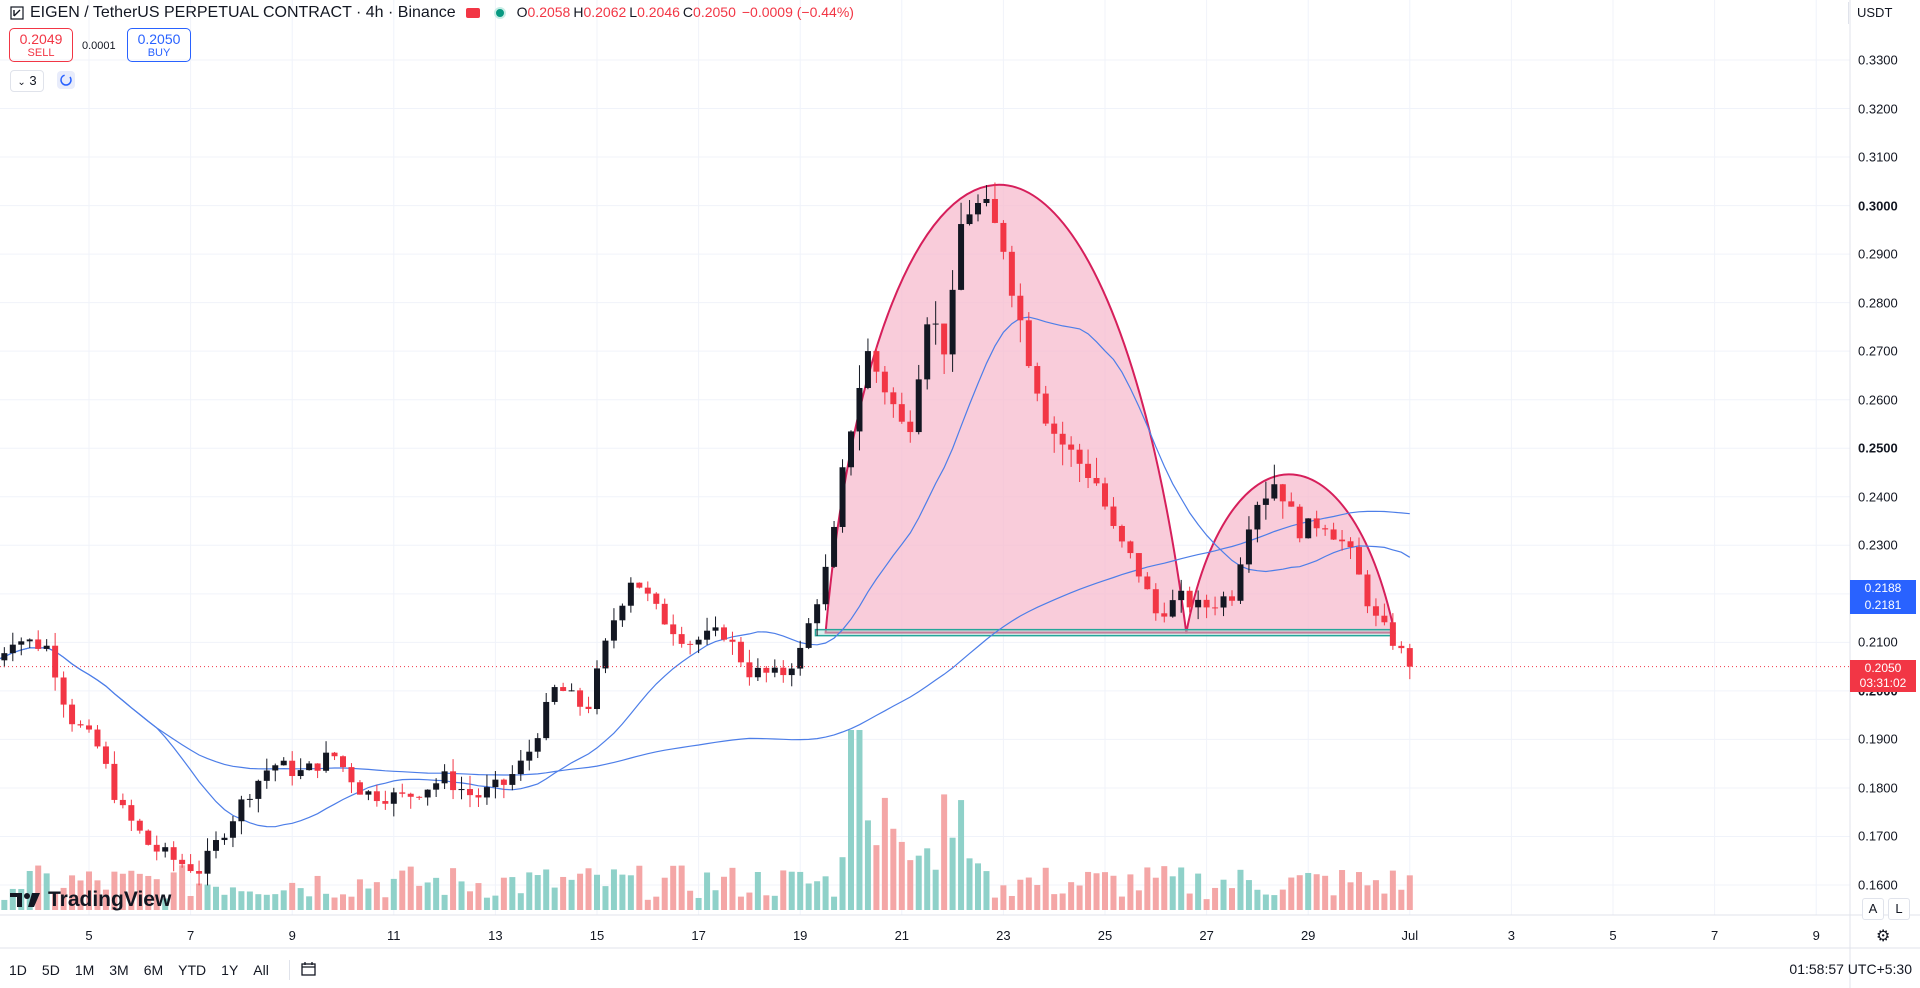  I want to click on flag-icon, so click(472, 13).